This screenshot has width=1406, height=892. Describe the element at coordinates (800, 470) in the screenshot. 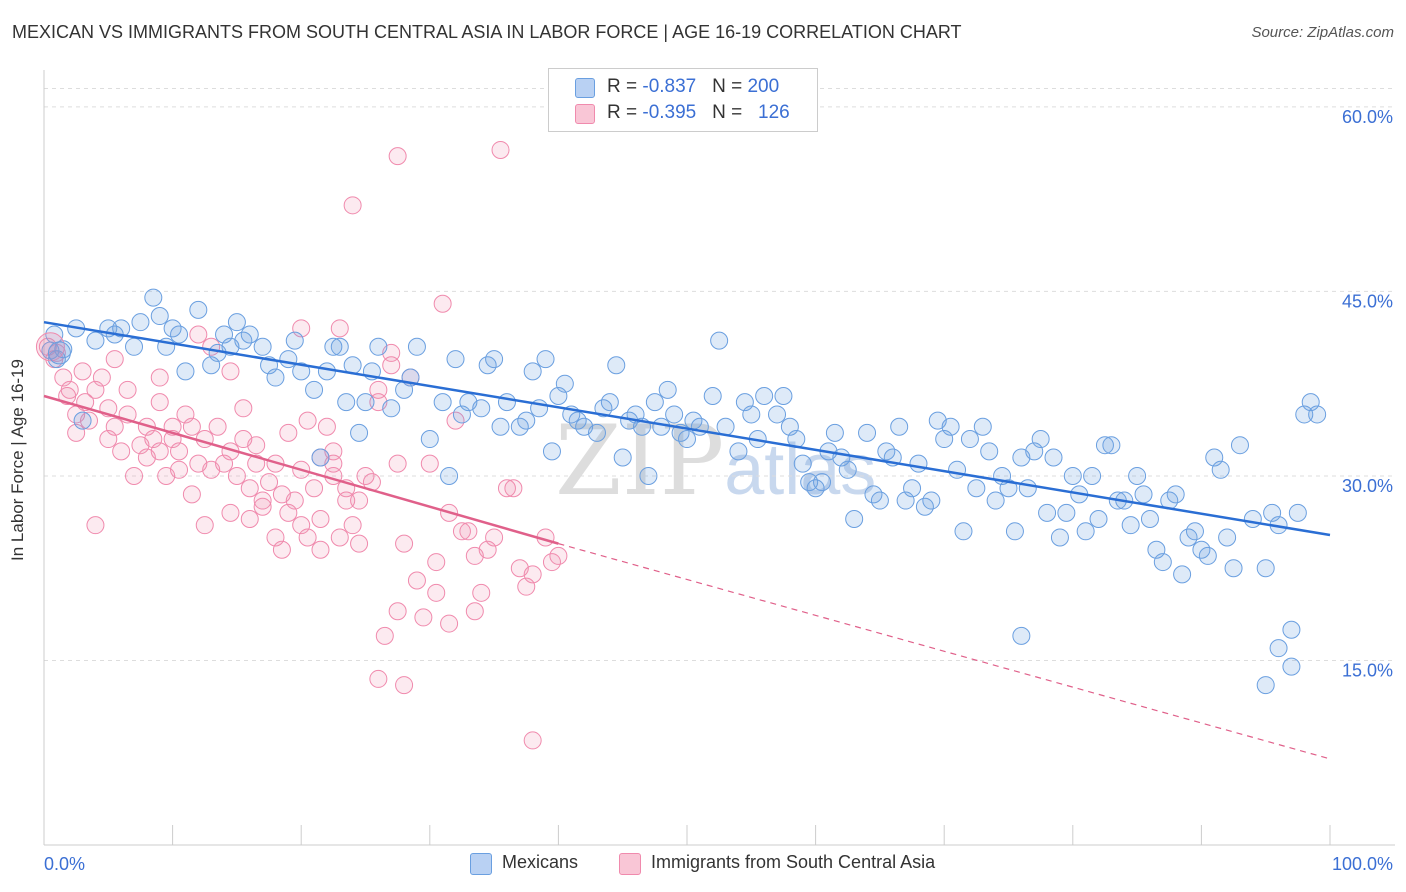

I see `watermark-atlas: atlas` at that location.